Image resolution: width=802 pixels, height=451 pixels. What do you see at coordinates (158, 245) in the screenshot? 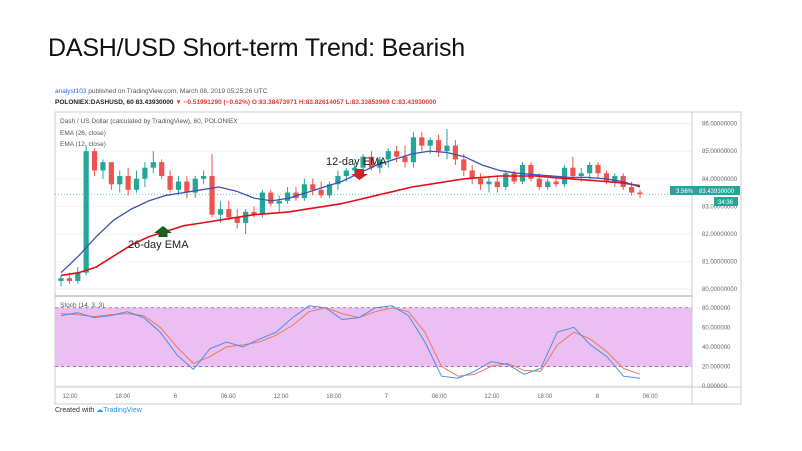
I see `ema26-annotation: 26-day EMA` at bounding box center [158, 245].